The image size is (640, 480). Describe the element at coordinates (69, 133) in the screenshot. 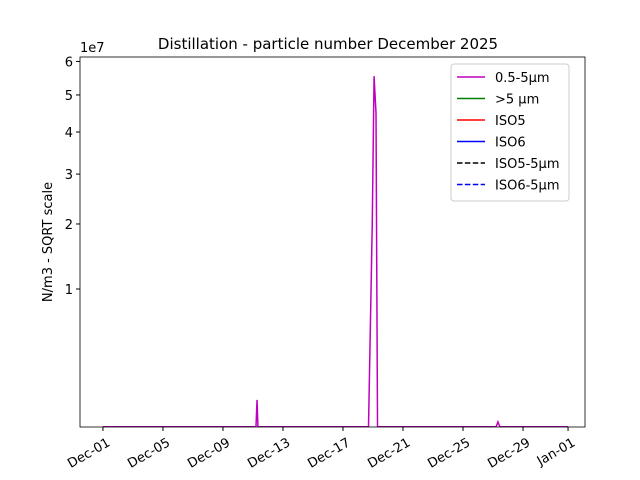

I see `y-tick-label: 4` at that location.